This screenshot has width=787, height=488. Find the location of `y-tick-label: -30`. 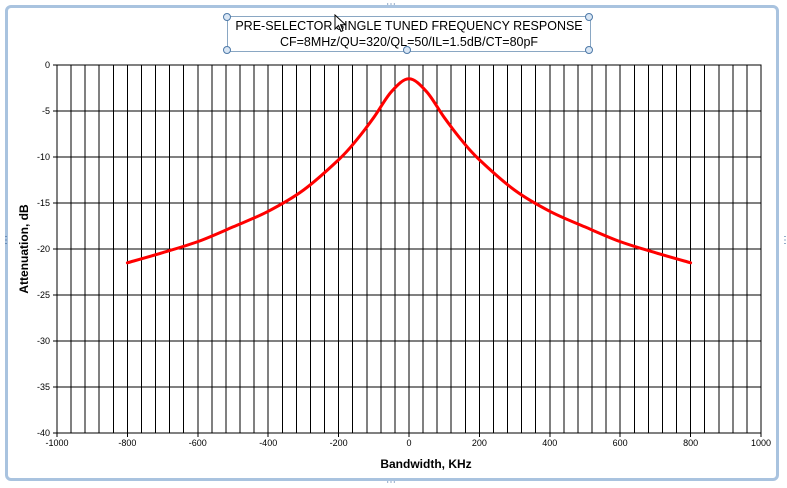

y-tick-label: -30 is located at coordinates (43, 341).